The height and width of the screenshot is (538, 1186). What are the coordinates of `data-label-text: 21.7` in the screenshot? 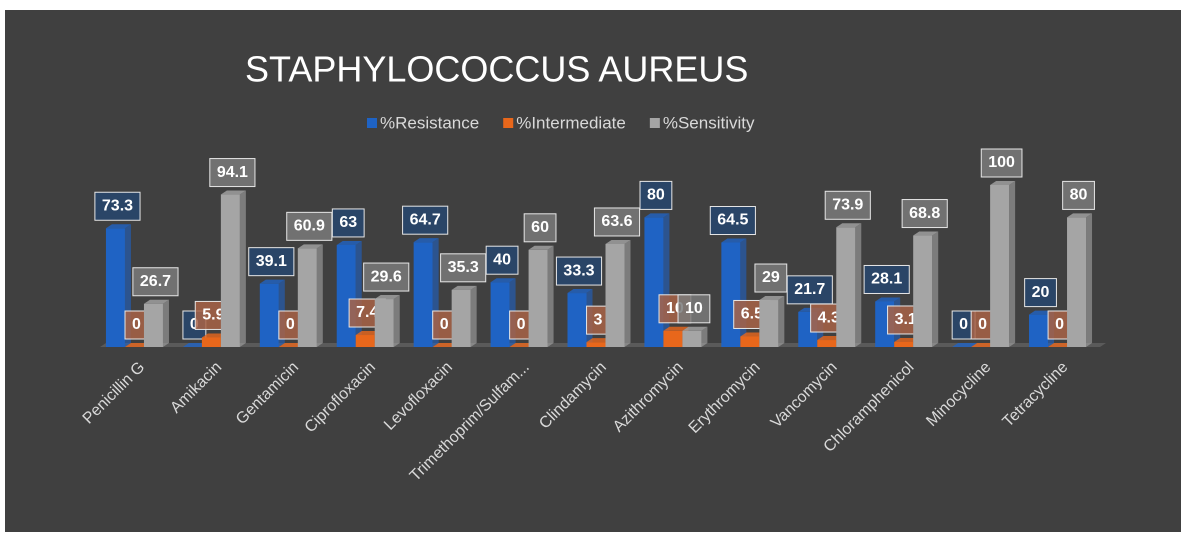 It's located at (809, 289).